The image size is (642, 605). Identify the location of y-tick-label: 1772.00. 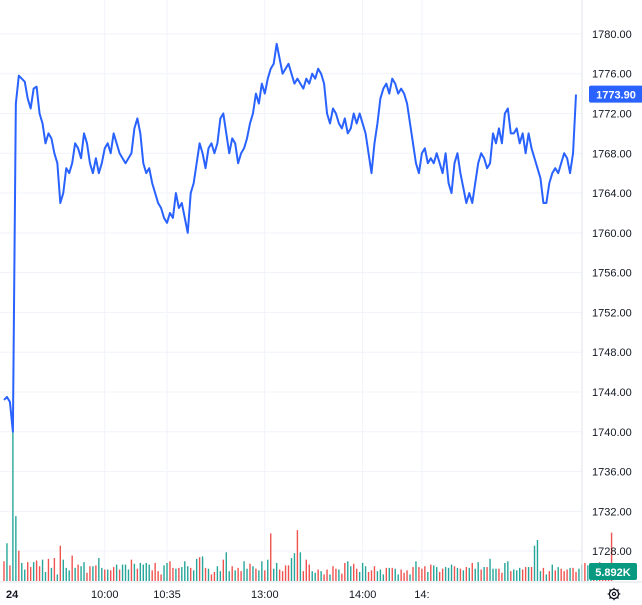
(612, 114).